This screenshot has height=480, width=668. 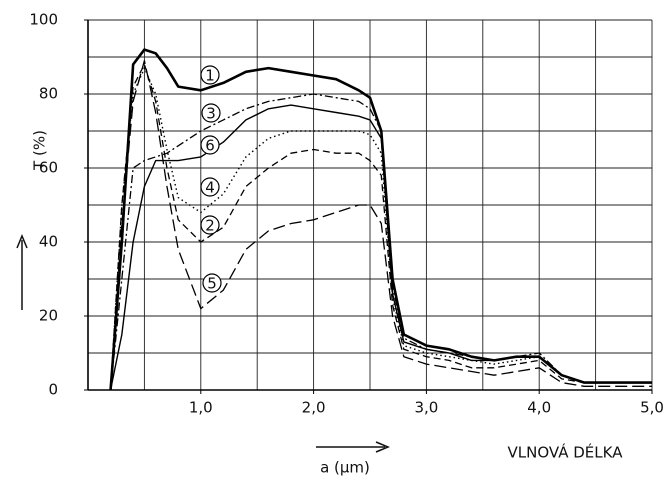 I want to click on x-tick-label: 1,0, so click(x=201, y=408).